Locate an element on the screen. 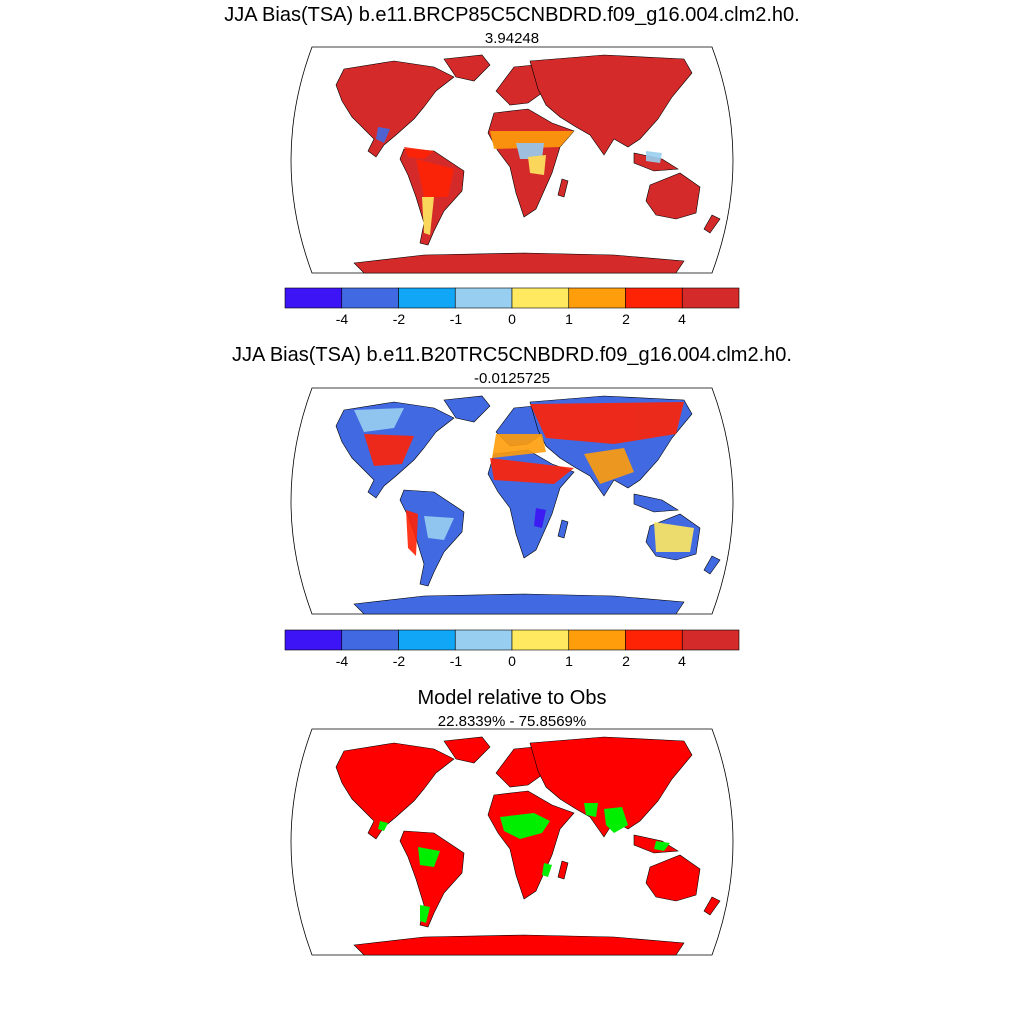 The image size is (1024, 1024). map-2-bias-patches is located at coordinates (524, 479).